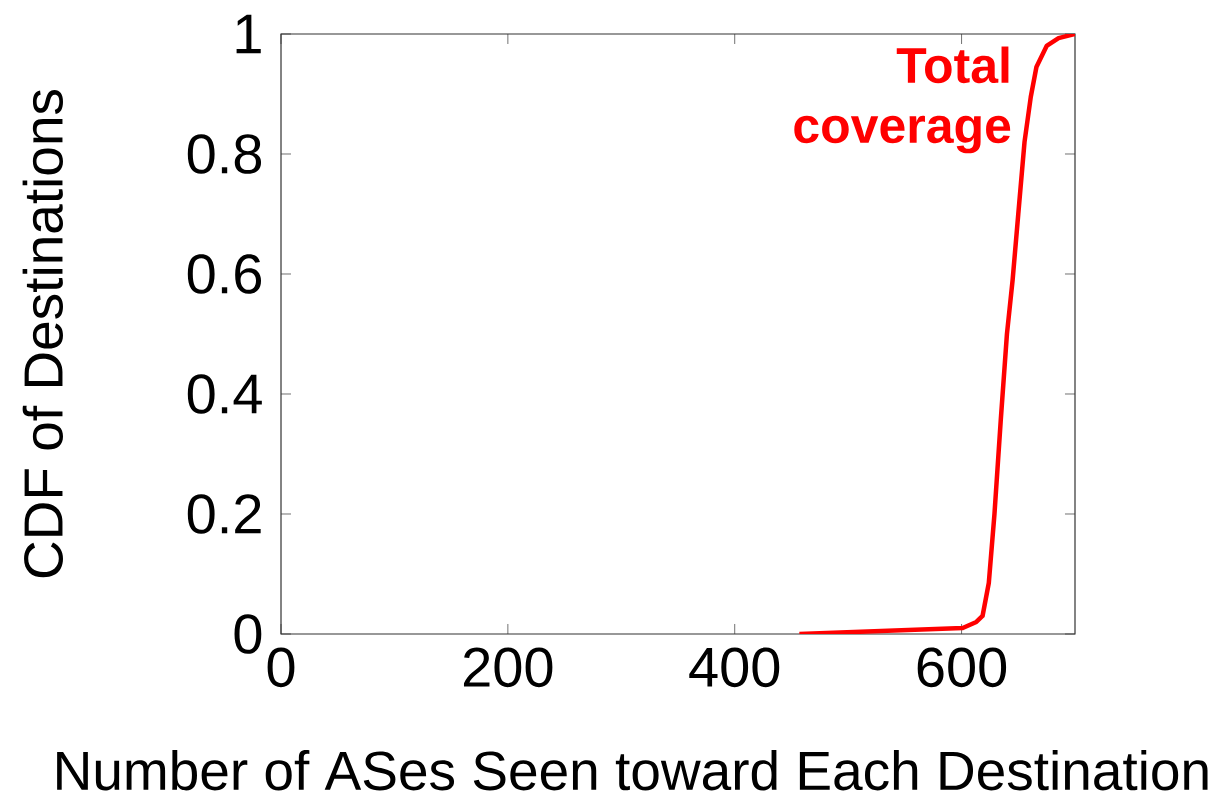 This screenshot has width=1225, height=794. Describe the element at coordinates (248, 634) in the screenshot. I see `y-tick-label: 0` at that location.